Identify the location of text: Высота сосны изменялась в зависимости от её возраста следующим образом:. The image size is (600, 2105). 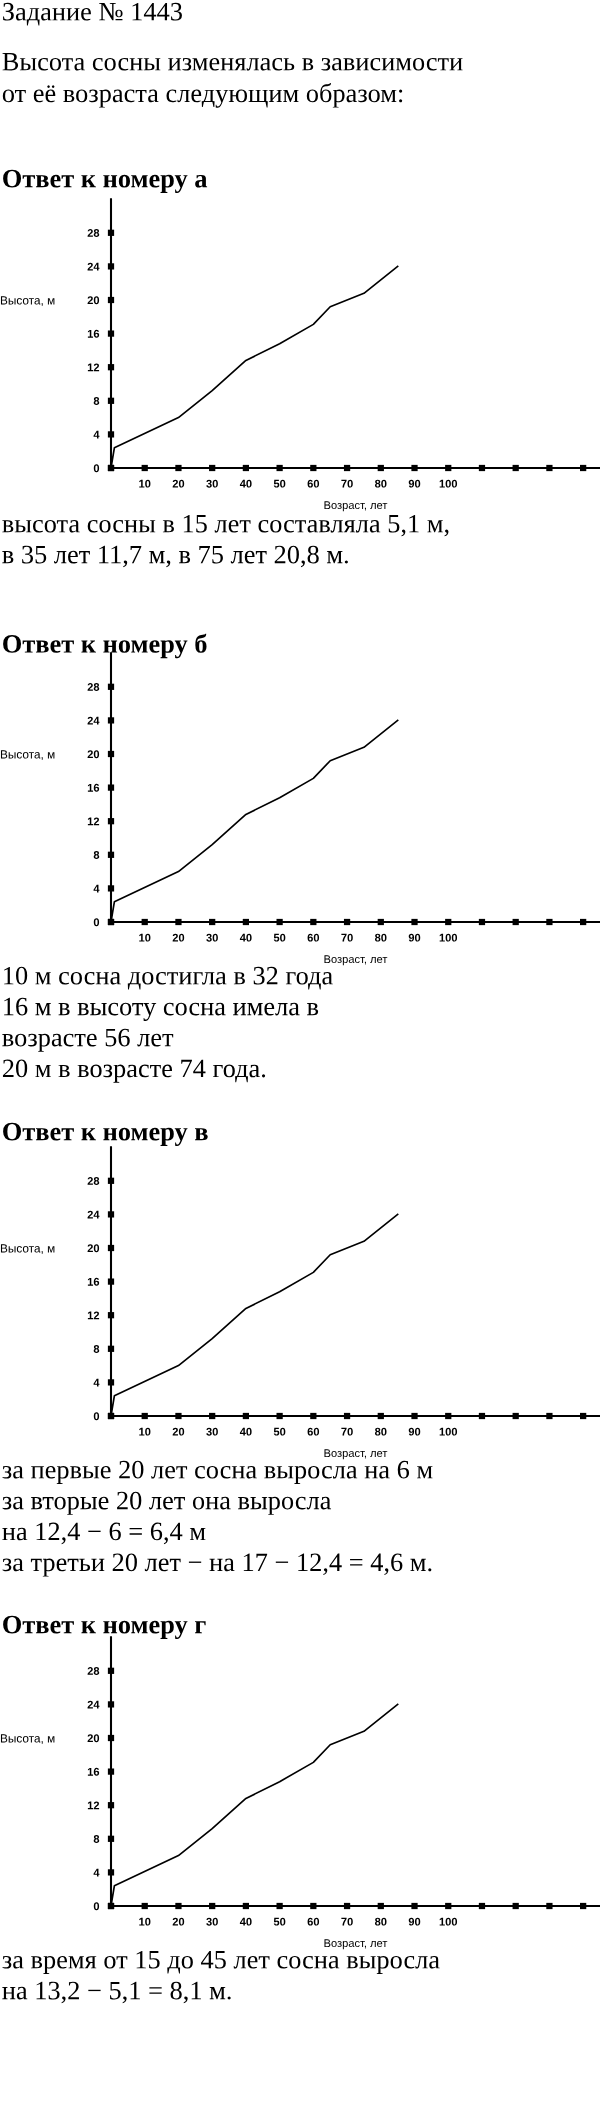
(232, 80).